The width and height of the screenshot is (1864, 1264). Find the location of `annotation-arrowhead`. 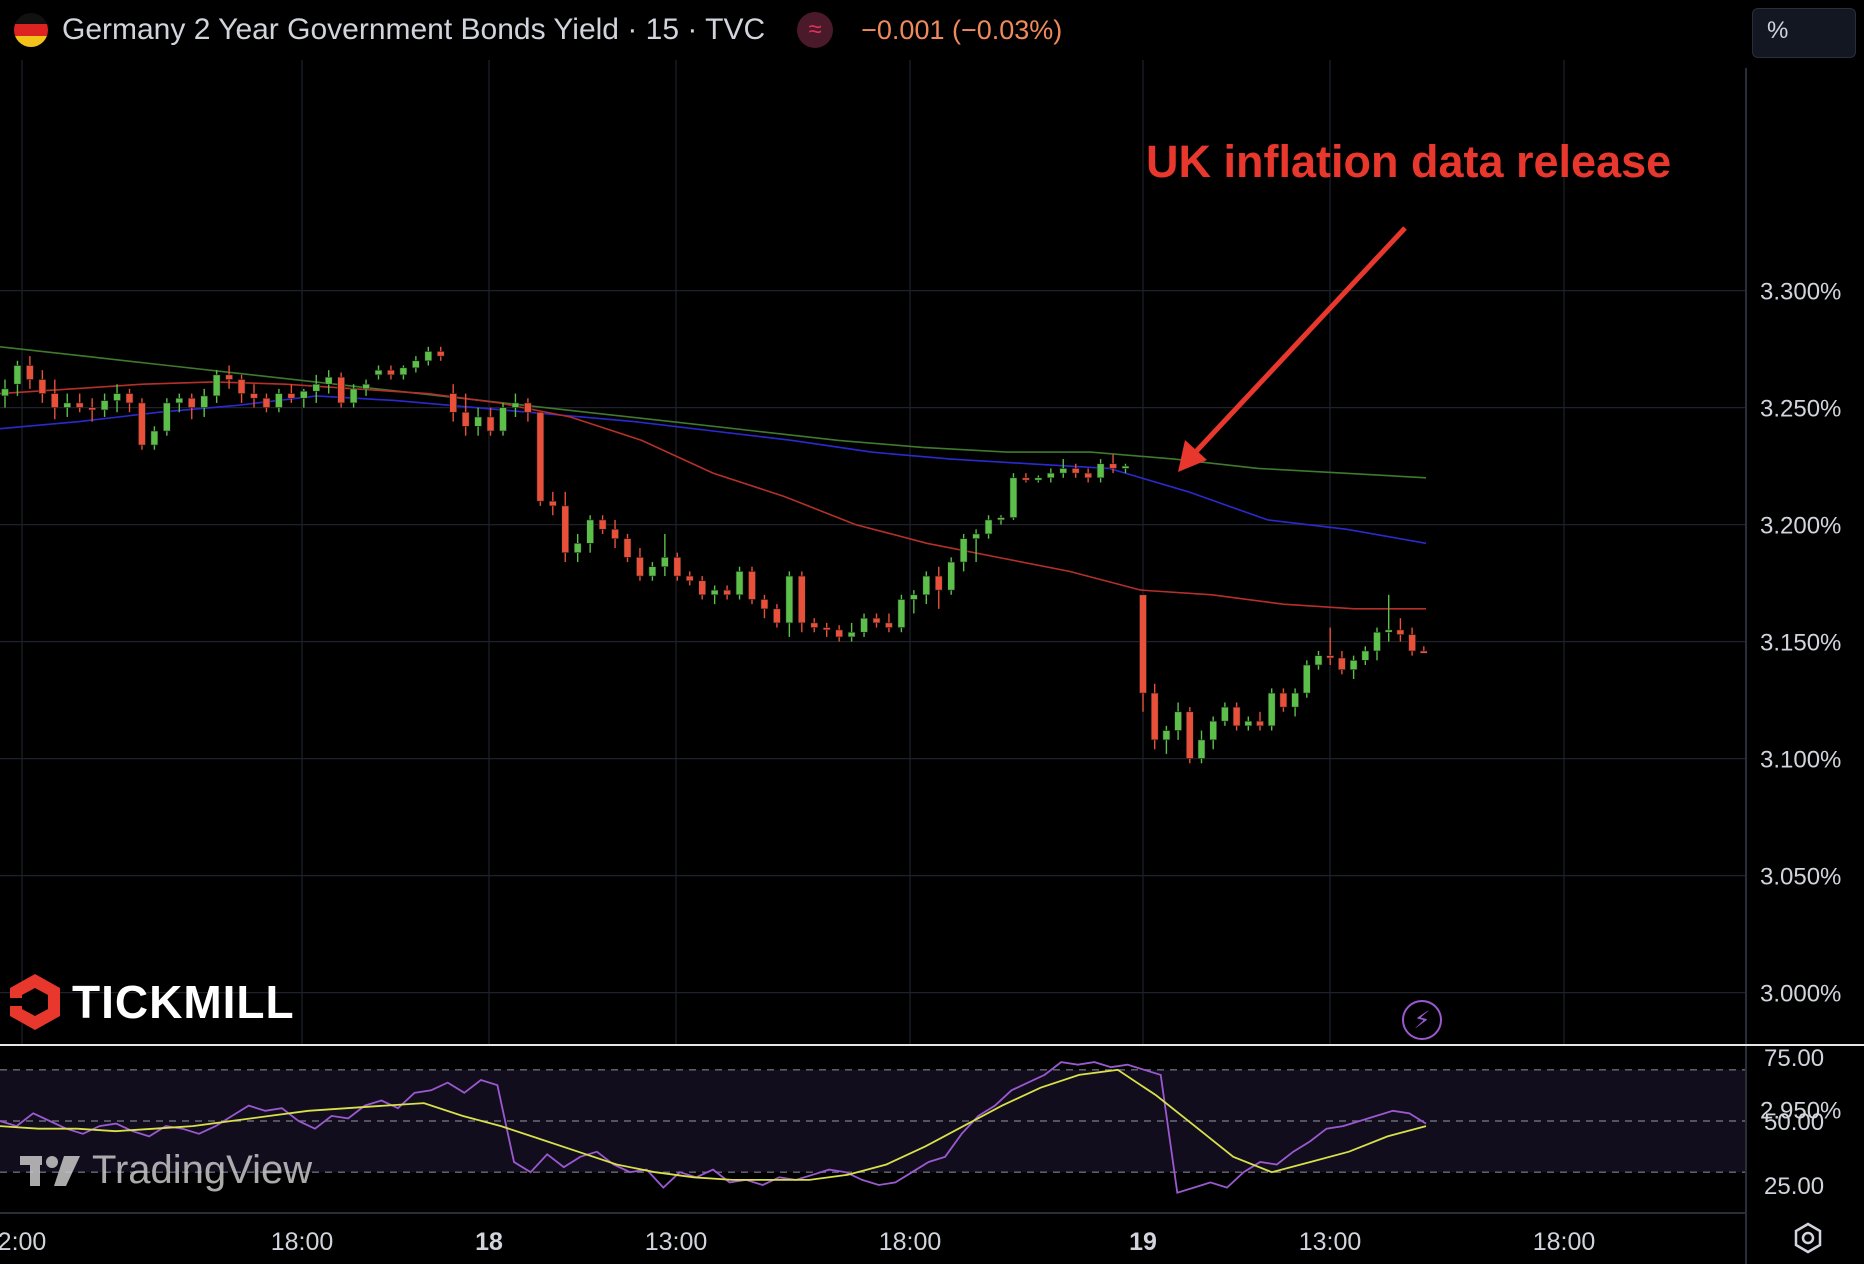

annotation-arrowhead is located at coordinates (1192, 456).